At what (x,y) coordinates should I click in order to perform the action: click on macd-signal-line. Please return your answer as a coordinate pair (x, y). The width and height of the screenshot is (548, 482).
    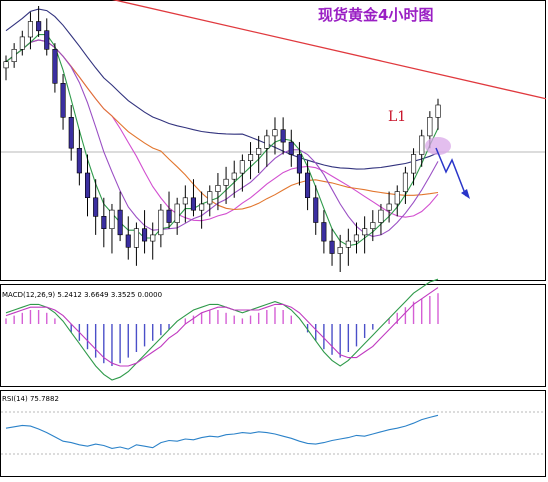
    Looking at the image, I should click on (222, 327).